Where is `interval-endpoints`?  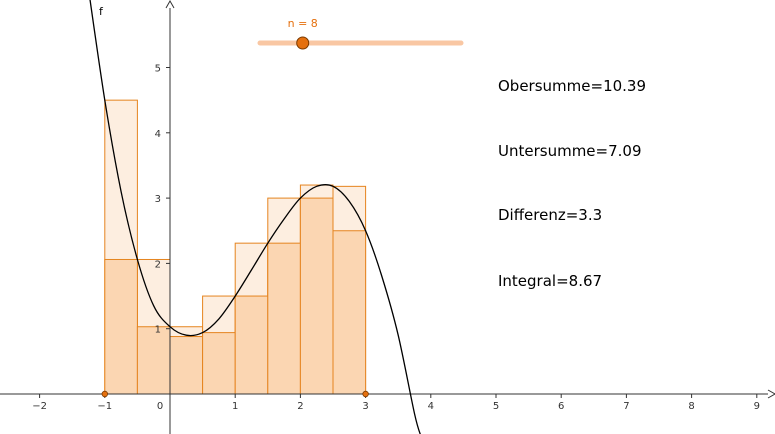 interval-endpoints is located at coordinates (235, 394).